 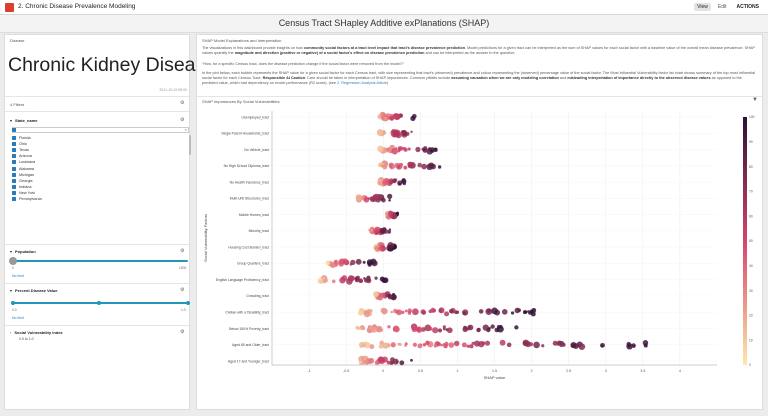 What do you see at coordinates (702, 7) in the screenshot?
I see `view-tab: View` at bounding box center [702, 7].